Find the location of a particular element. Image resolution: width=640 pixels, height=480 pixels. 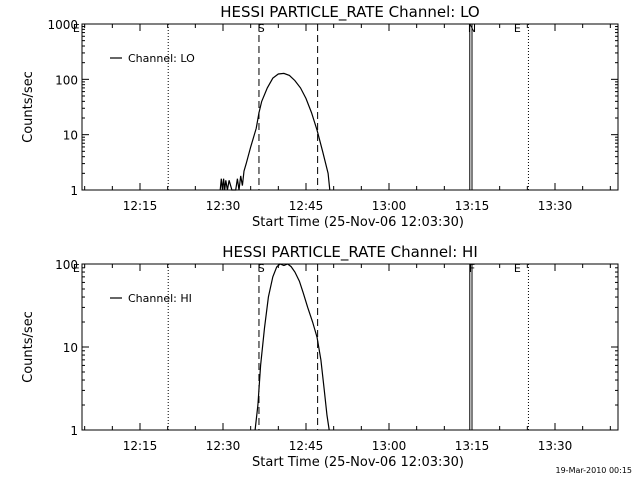

hi-chart-title: HESSI PARTICLE_RATE Channel: HI is located at coordinates (350, 252).